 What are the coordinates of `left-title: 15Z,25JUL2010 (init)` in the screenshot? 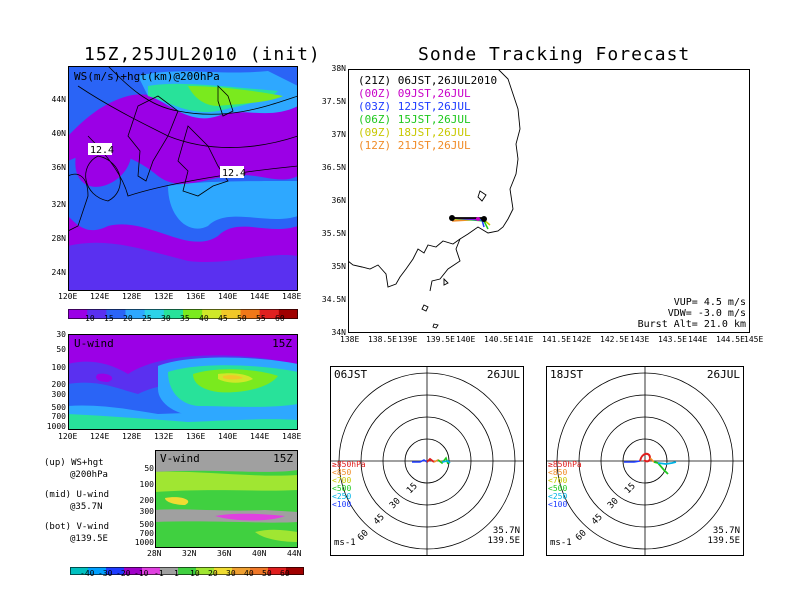 It's located at (202, 54).